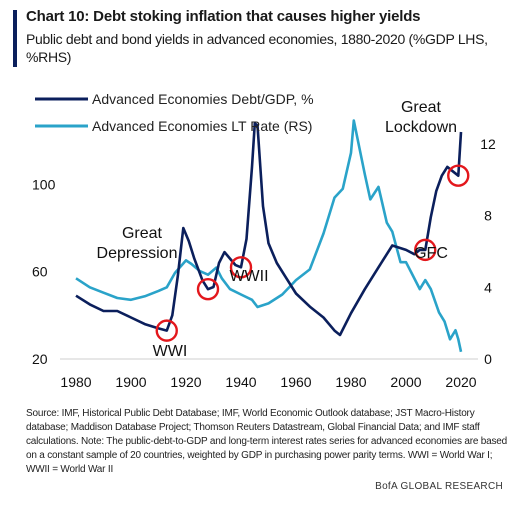 Image resolution: width=529 pixels, height=507 pixels. I want to click on y-right-tick-label: 4, so click(488, 287).